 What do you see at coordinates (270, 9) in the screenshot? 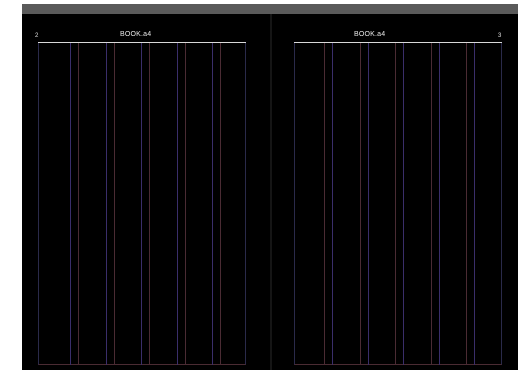
I see `top-toolbar-strip` at bounding box center [270, 9].